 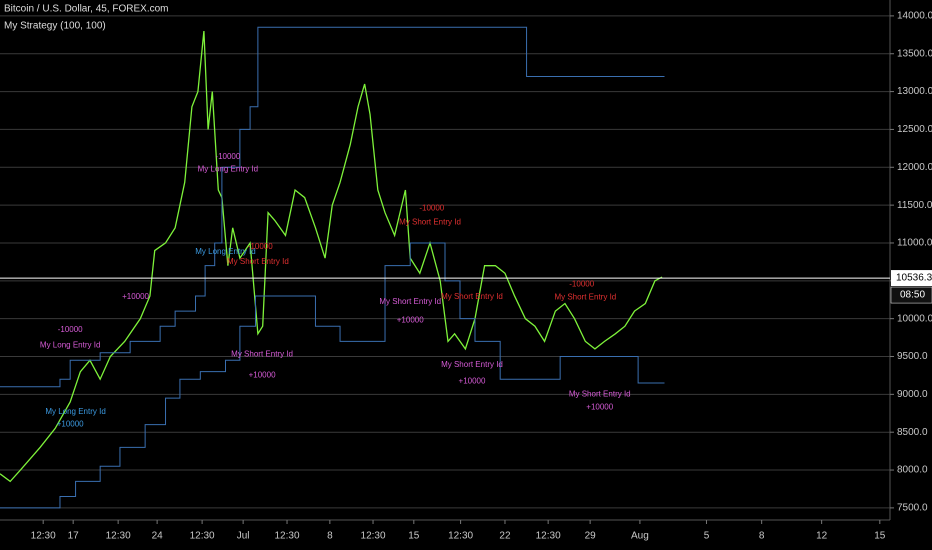 What do you see at coordinates (912, 432) in the screenshot?
I see `y-tick-label: 8500.0` at bounding box center [912, 432].